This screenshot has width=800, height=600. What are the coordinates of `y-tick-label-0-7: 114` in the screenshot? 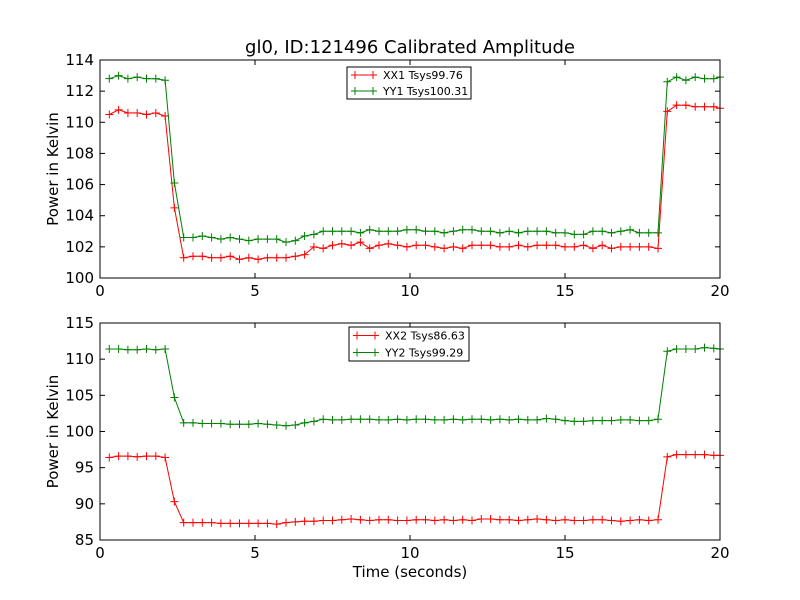 It's located at (79, 60).